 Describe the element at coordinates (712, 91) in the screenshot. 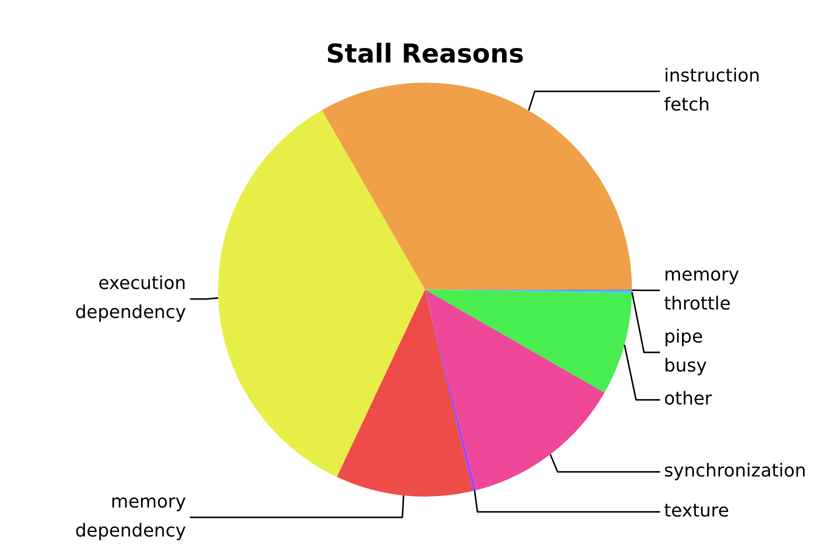

I see `slice-label: instruction fetch` at that location.